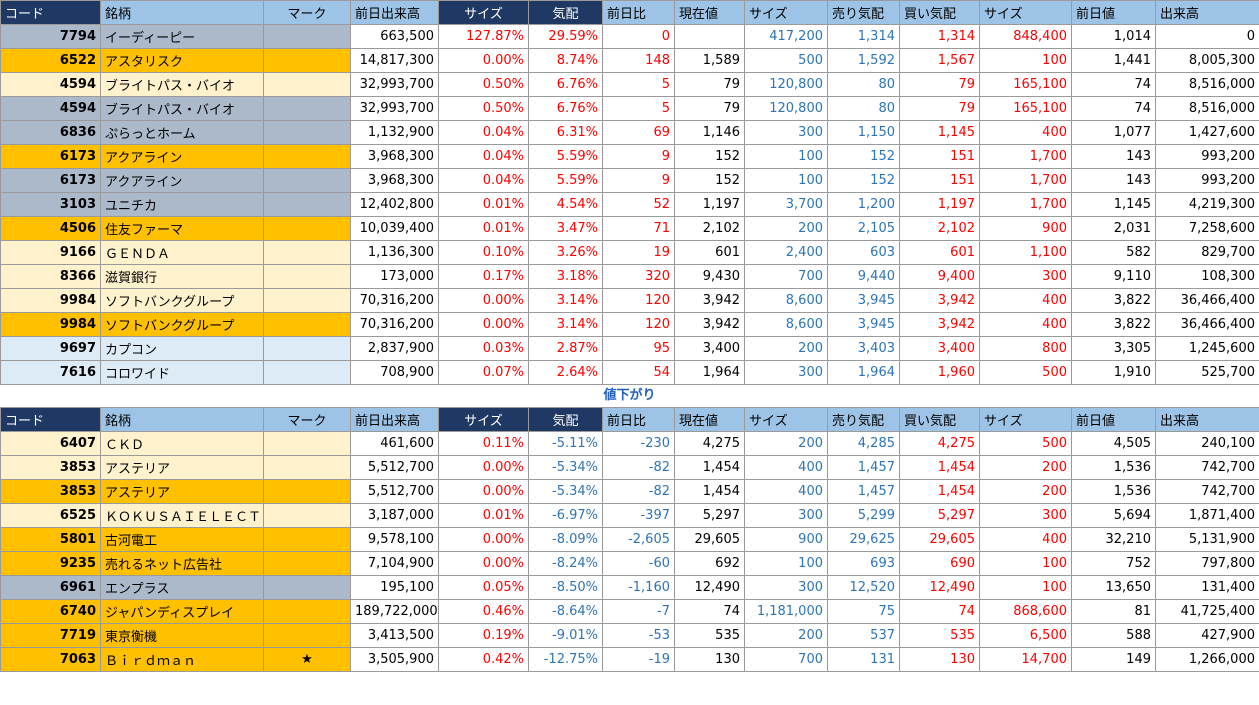 Image resolution: width=1259 pixels, height=705 pixels. What do you see at coordinates (638, 635) in the screenshot?
I see `cell-change: -53` at bounding box center [638, 635].